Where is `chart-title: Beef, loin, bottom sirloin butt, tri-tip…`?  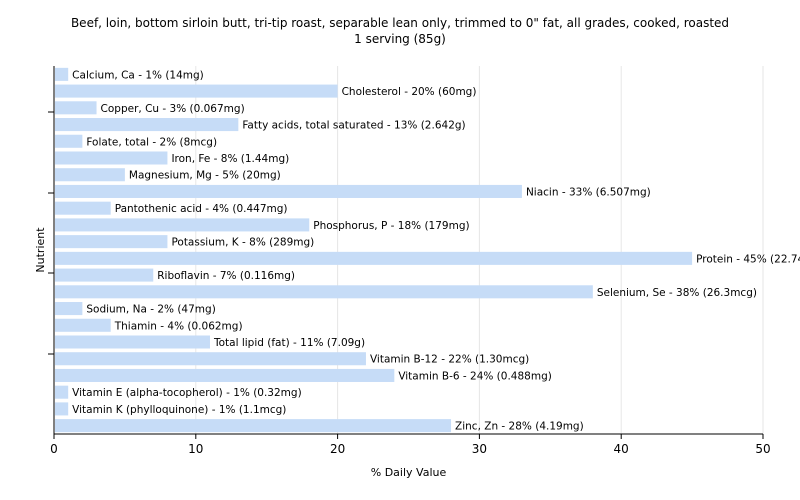
chart-title: Beef, loin, bottom sirloin butt, tri-tip… is located at coordinates (400, 31).